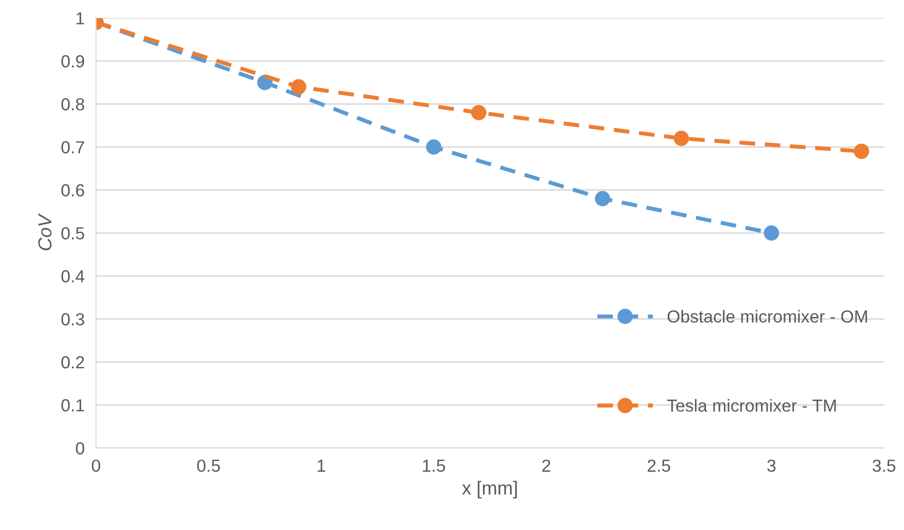 This screenshot has height=530, width=904. Describe the element at coordinates (72, 319) in the screenshot. I see `y-tick-label: 0.3` at that location.